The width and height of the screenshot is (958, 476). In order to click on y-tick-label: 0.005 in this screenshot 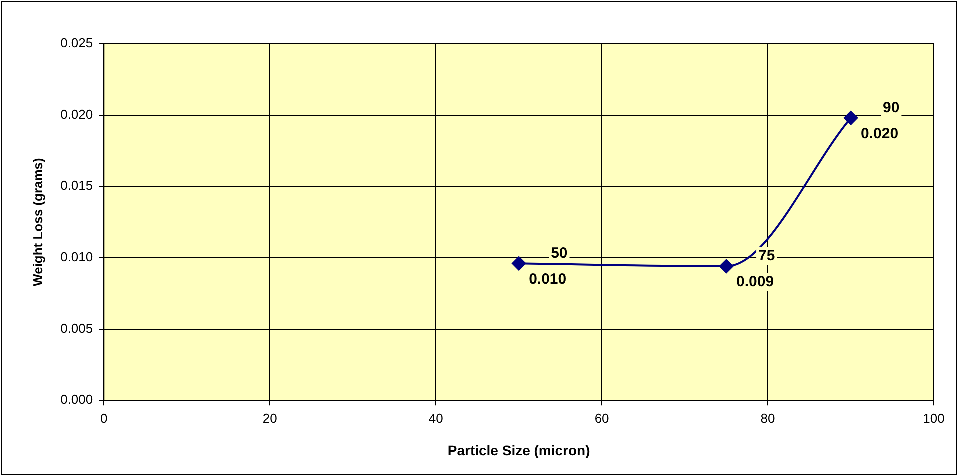, I will do `click(77, 328)`.